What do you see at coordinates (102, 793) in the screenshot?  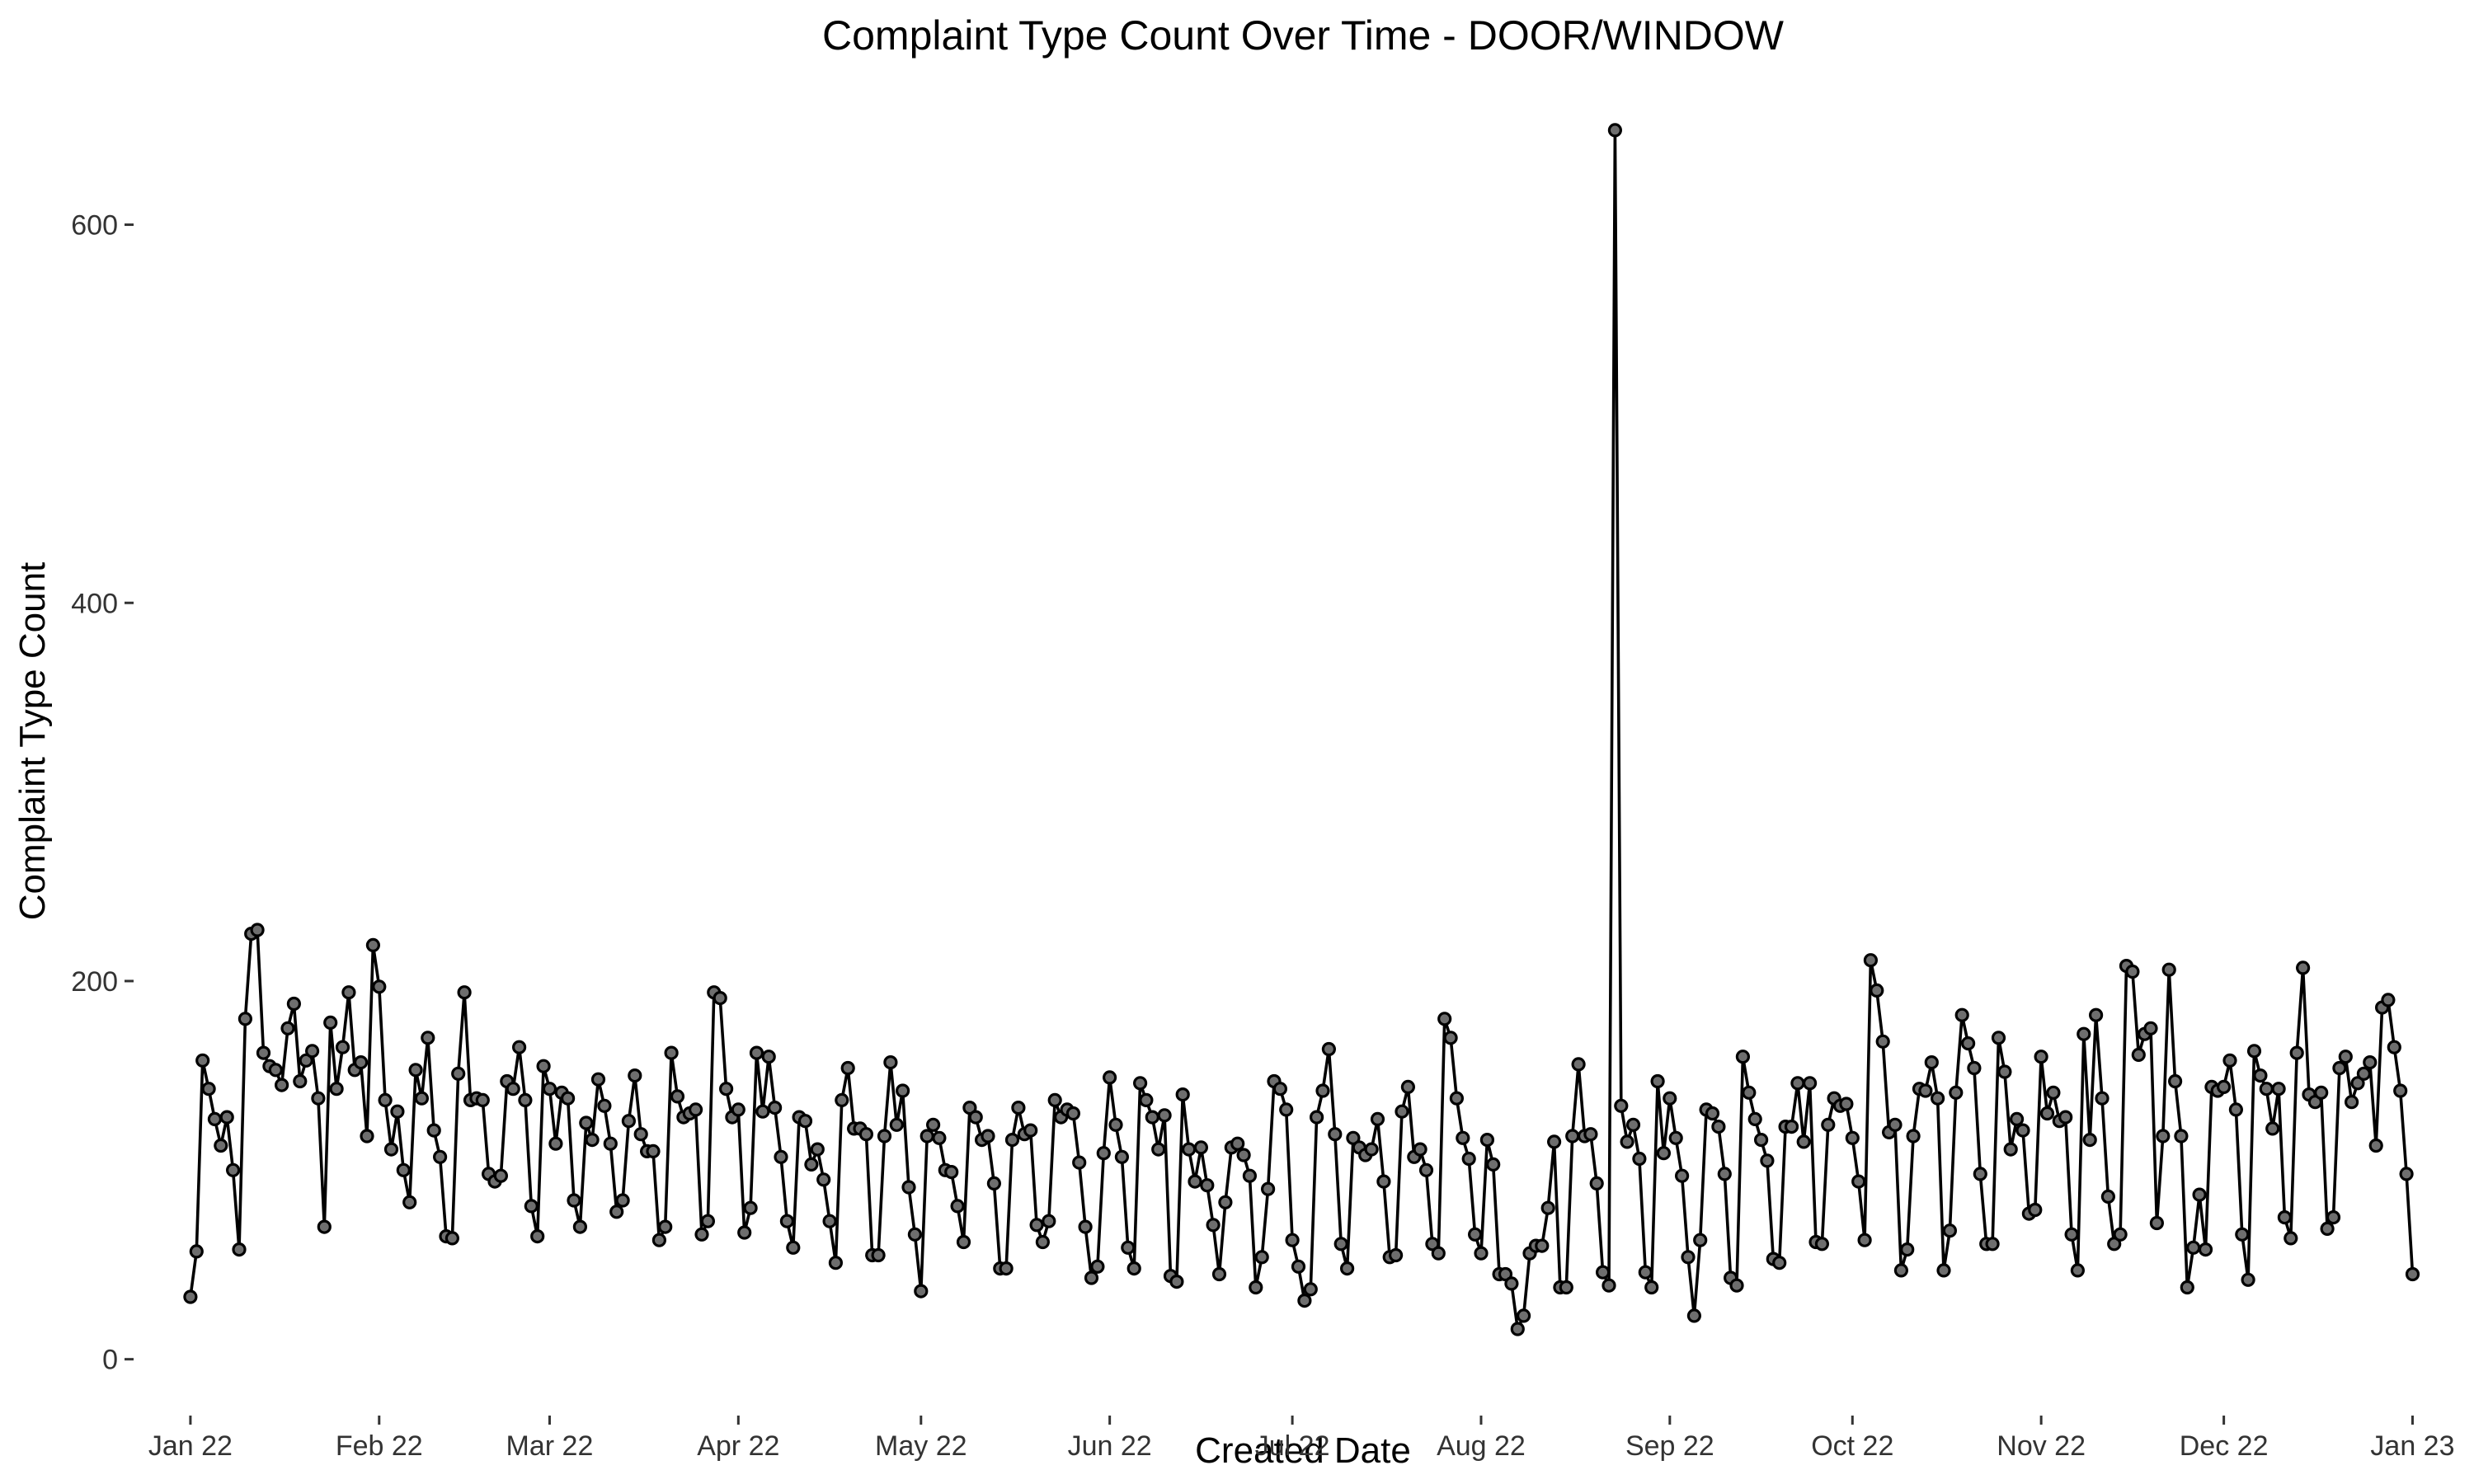 I see `y-axis: 0 200 400 600` at bounding box center [102, 793].